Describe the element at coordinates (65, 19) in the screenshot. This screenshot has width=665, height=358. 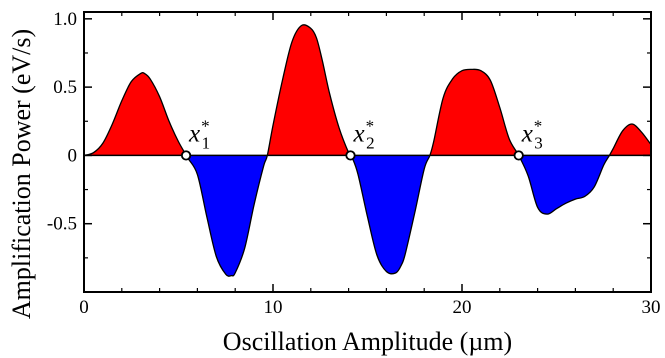
I see `y-tick-label: 1.0` at that location.